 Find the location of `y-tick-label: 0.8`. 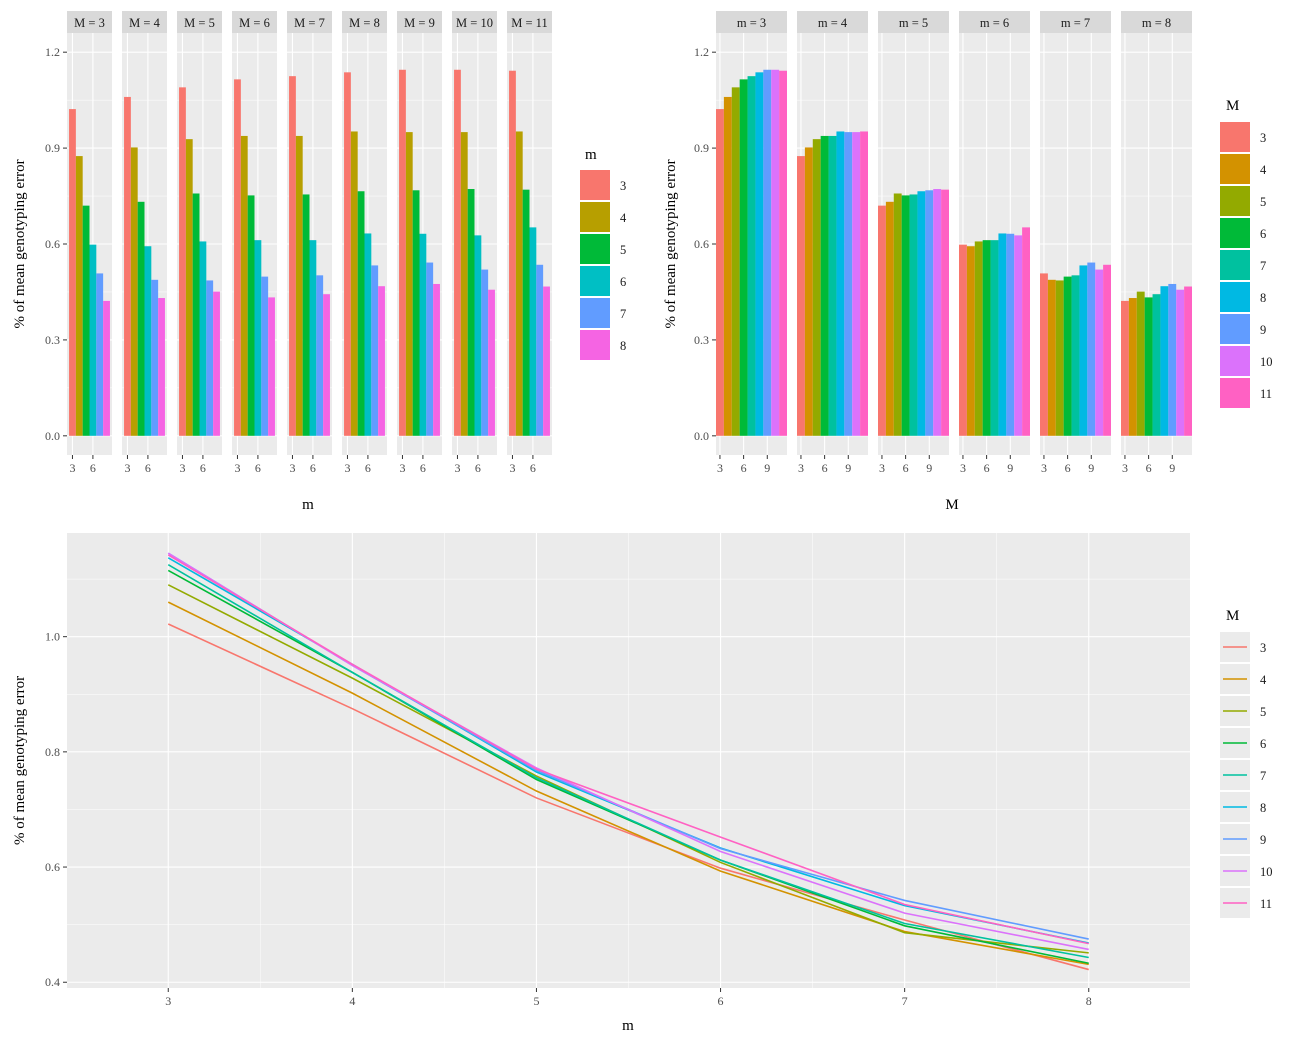

y-tick-label: 0.8 is located at coordinates (52, 752).